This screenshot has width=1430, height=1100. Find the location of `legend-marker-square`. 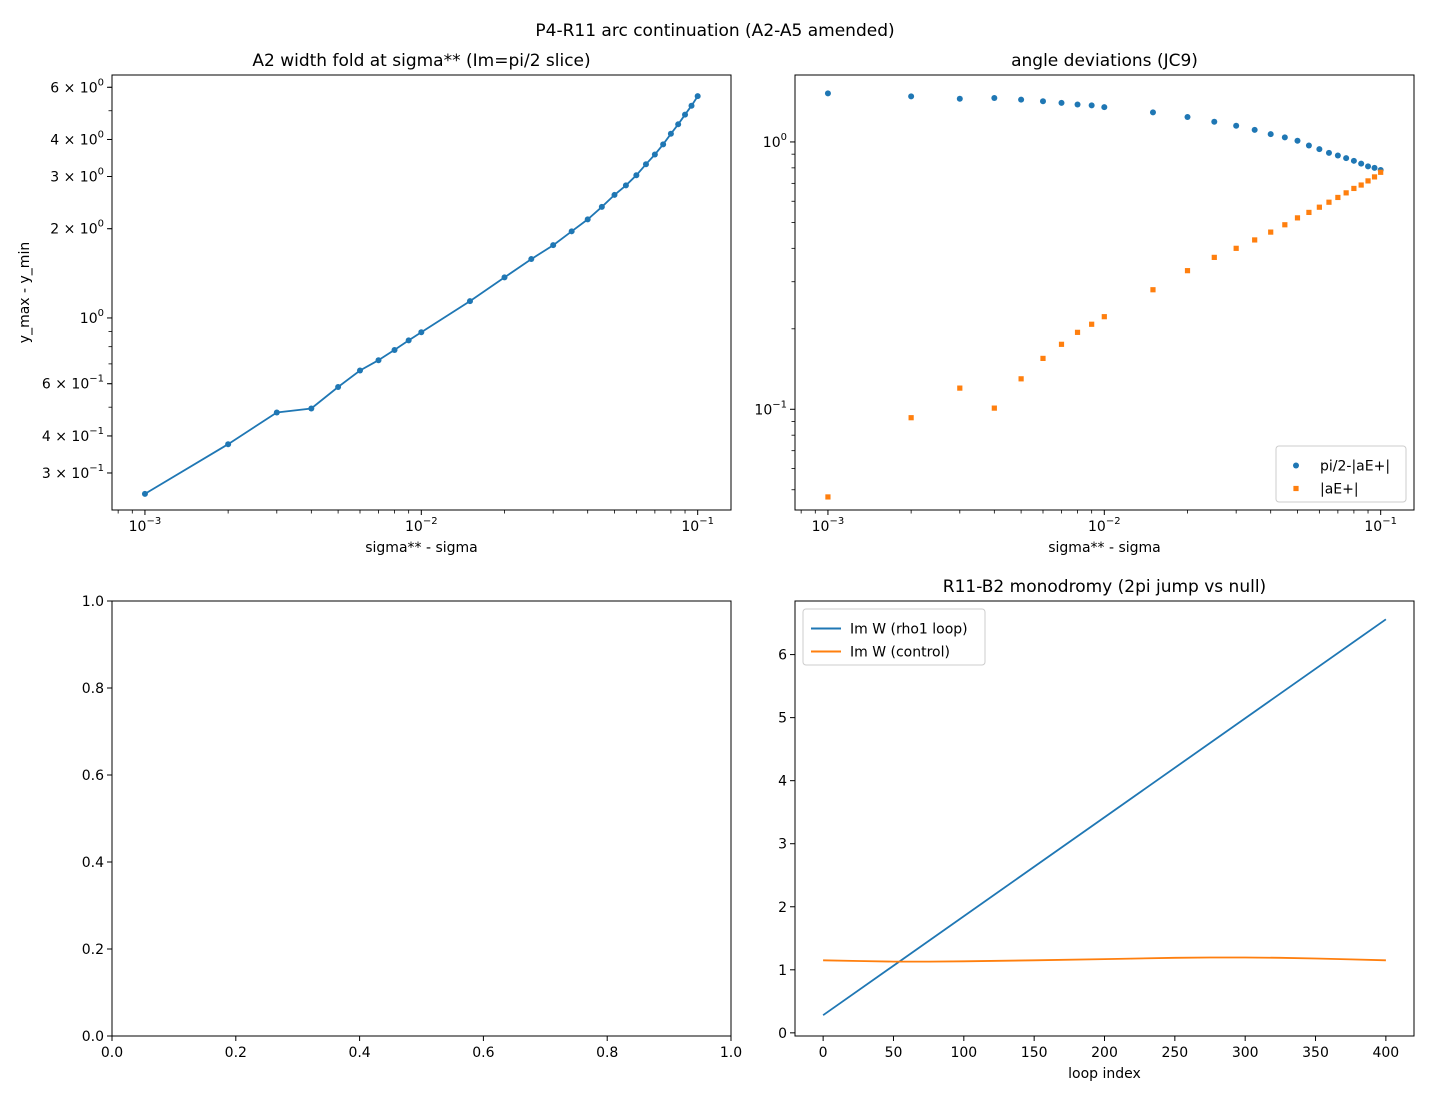

legend-marker-square is located at coordinates (1296, 488).